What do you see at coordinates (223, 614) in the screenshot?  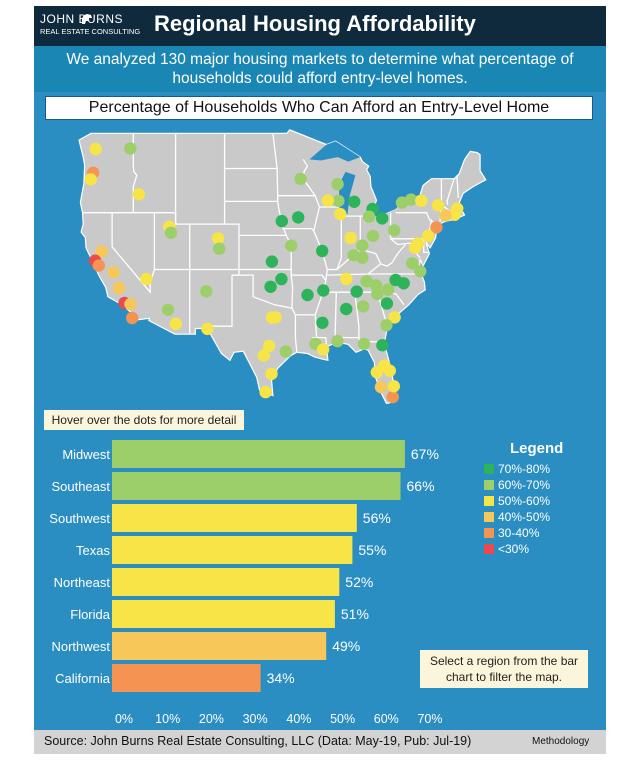 I see `bar-florida` at bounding box center [223, 614].